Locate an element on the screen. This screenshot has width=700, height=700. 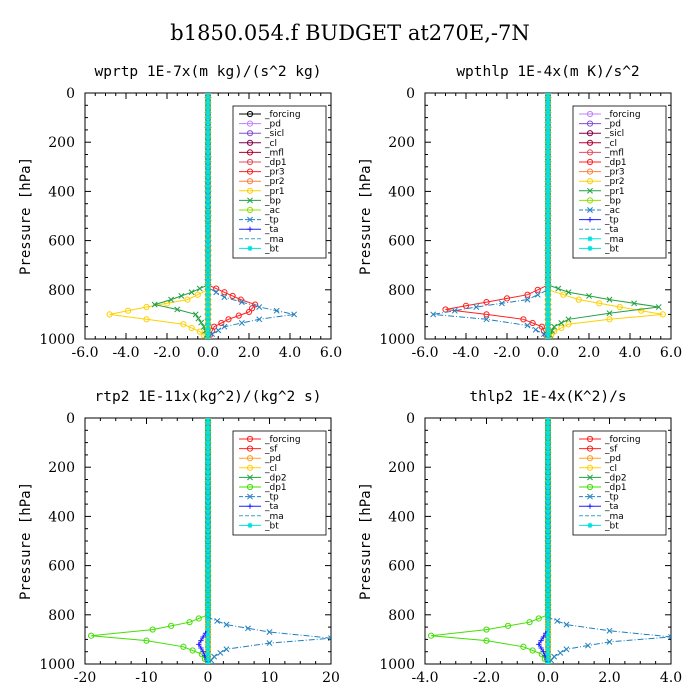
y-tick-label: 1000 is located at coordinates (397, 665).